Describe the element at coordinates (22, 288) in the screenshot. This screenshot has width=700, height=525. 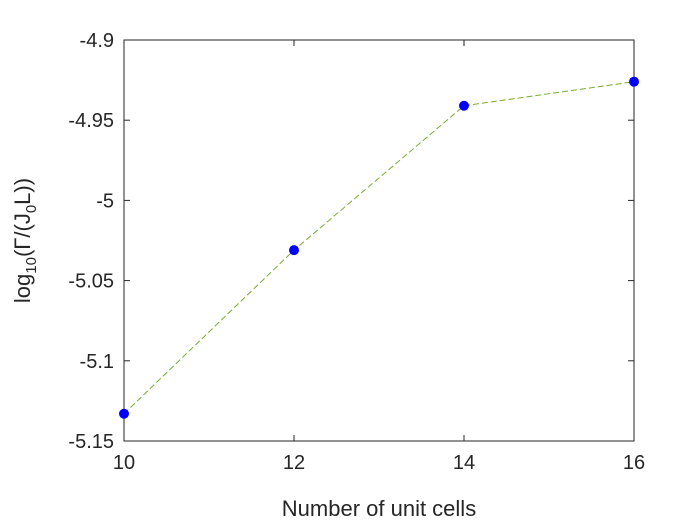
I see `y-axis-label-part-a: log` at that location.